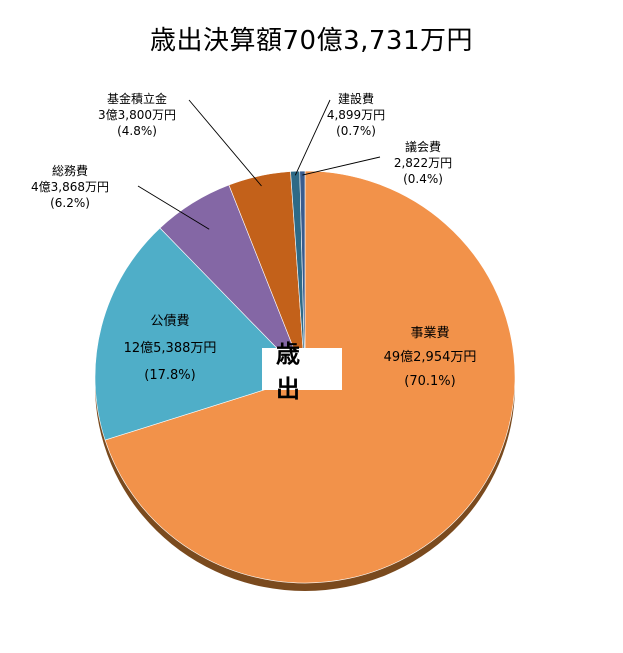  I want to click on slice-name-label-5: 議会費, so click(423, 146).